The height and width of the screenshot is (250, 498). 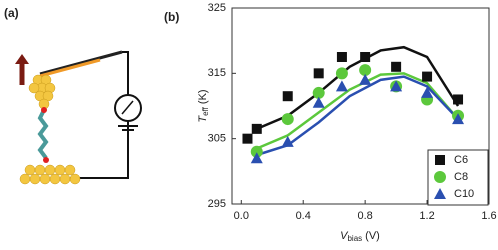 What do you see at coordinates (22, 59) in the screenshot?
I see `arrow-head` at bounding box center [22, 59].